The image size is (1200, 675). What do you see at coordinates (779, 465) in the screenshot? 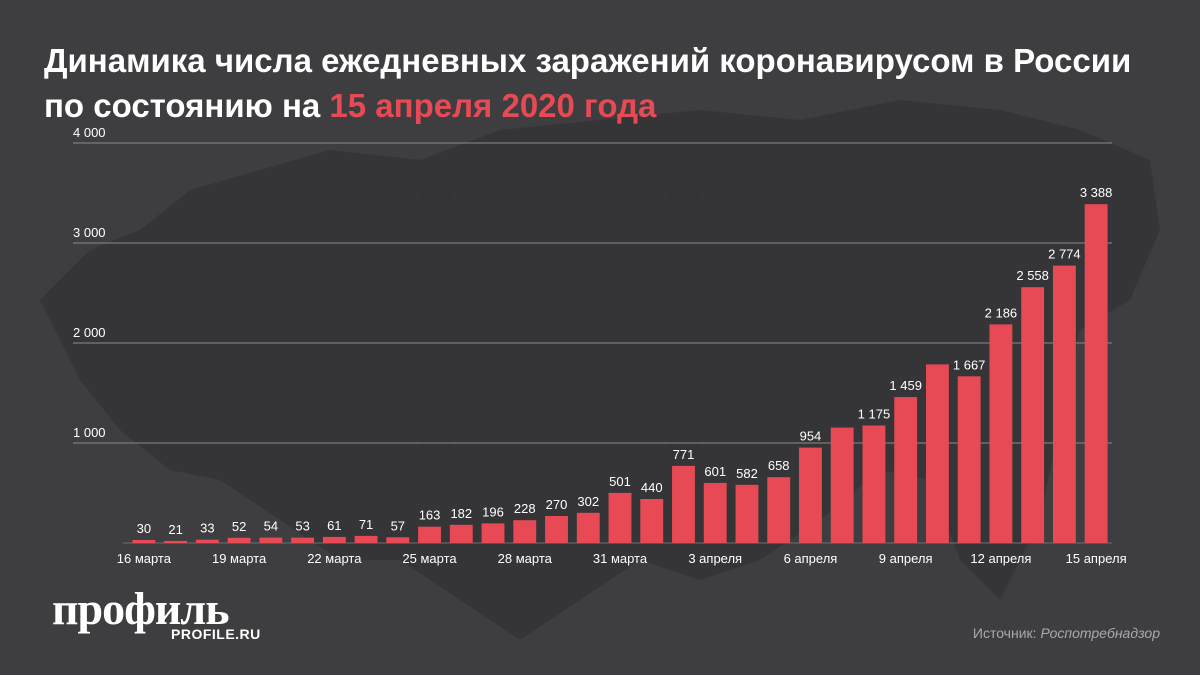
I see `bar-value-label: 658` at bounding box center [779, 465].